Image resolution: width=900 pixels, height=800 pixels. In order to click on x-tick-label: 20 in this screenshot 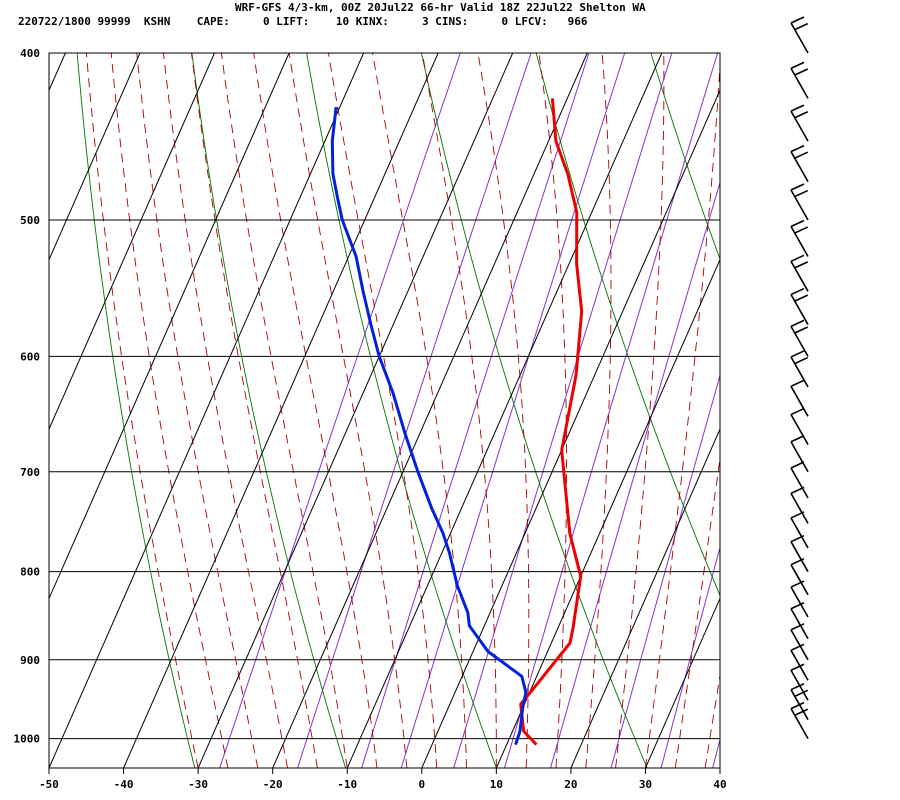, I will do `click(570, 784)`.